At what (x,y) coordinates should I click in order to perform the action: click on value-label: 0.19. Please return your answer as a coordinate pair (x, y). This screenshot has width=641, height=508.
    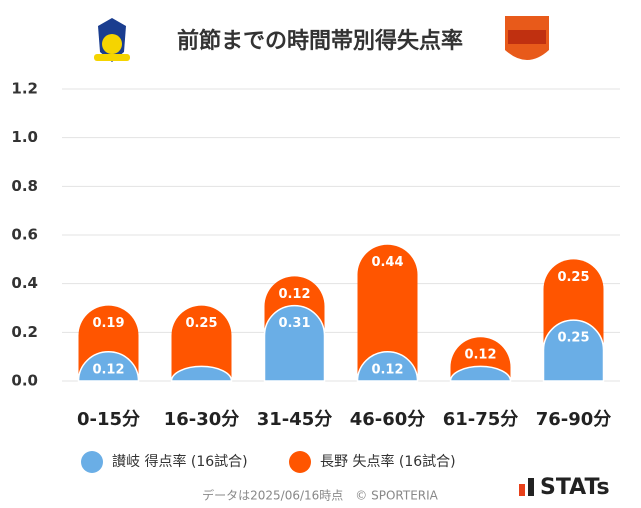
    Looking at the image, I should click on (108, 323).